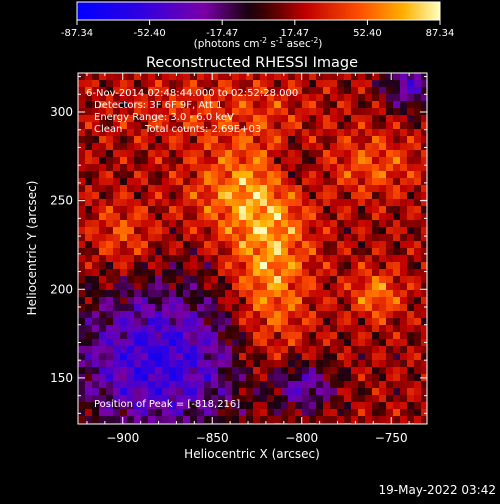  I want to click on colorbar-tick-label: -87.34, so click(77, 33).